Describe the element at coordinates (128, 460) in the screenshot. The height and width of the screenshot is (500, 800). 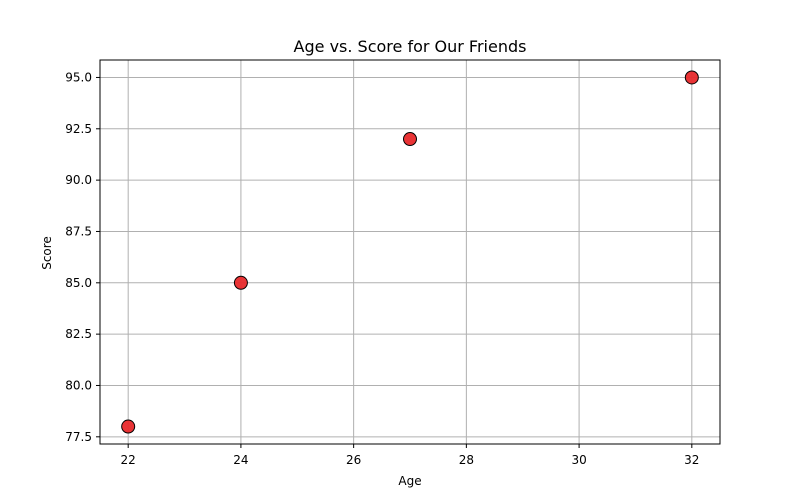
I see `x-tick-label: 22` at that location.